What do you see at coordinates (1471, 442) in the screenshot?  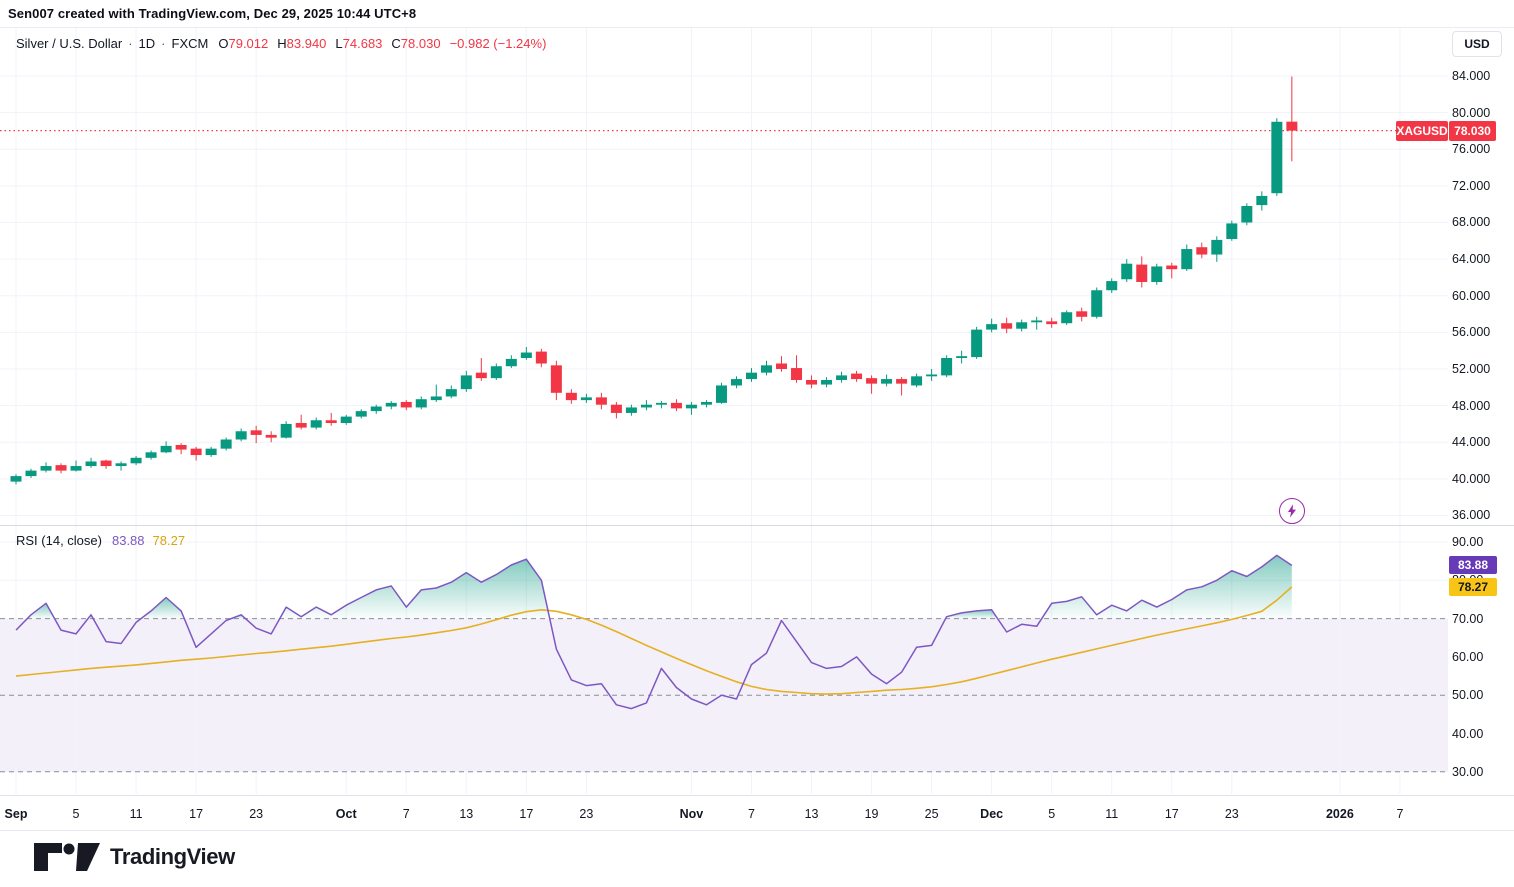 I see `price-axis-label: 44.000` at bounding box center [1471, 442].